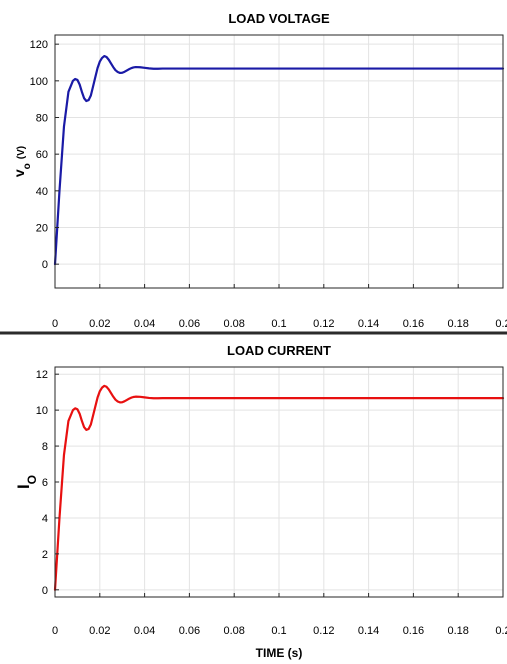 The height and width of the screenshot is (664, 507). I want to click on chart2-ylabel-main: I, so click(23, 486).